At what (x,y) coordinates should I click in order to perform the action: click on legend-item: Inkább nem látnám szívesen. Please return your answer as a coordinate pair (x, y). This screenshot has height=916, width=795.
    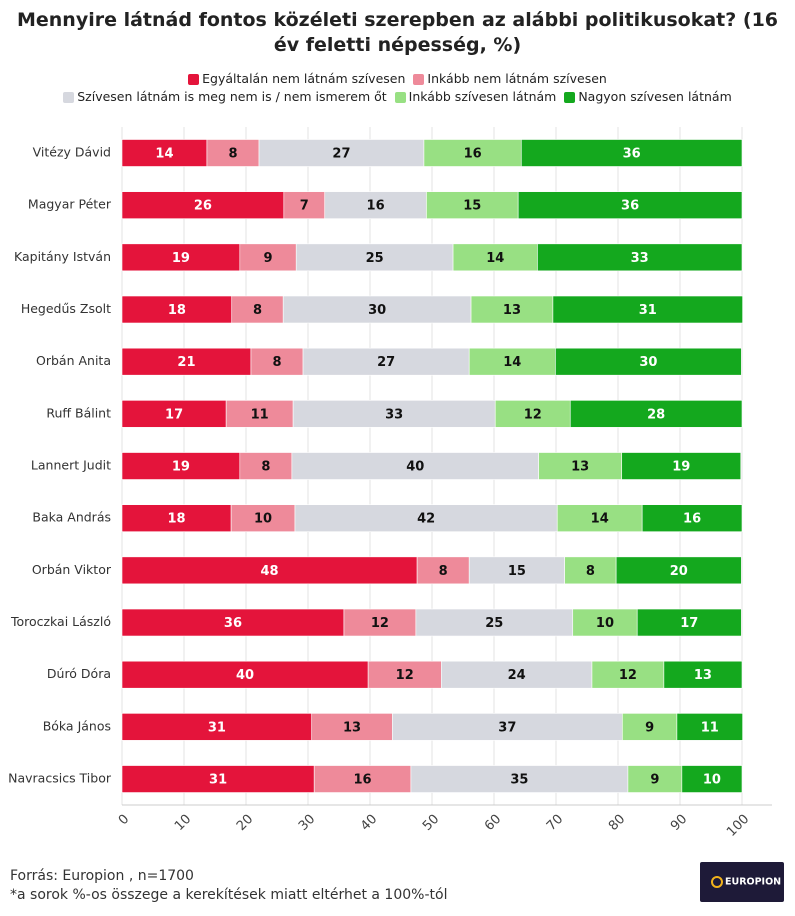
    Looking at the image, I should click on (510, 79).